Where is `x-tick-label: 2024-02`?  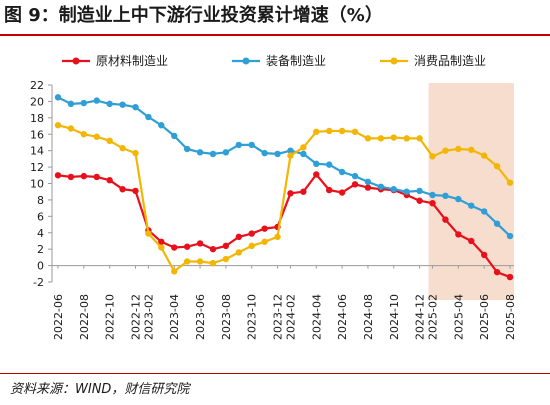
x-tick-label: 2024-02 is located at coordinates (290, 317).